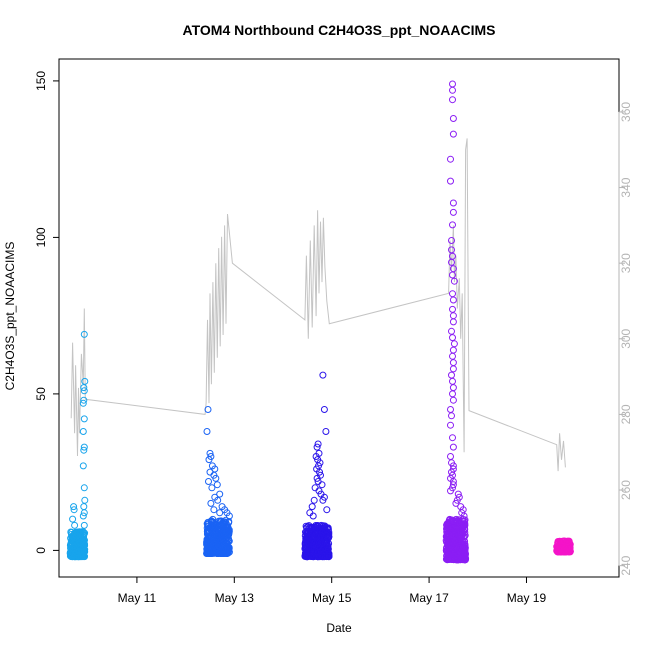  What do you see at coordinates (527, 598) in the screenshot?
I see `x-tick-label: May 19` at bounding box center [527, 598].